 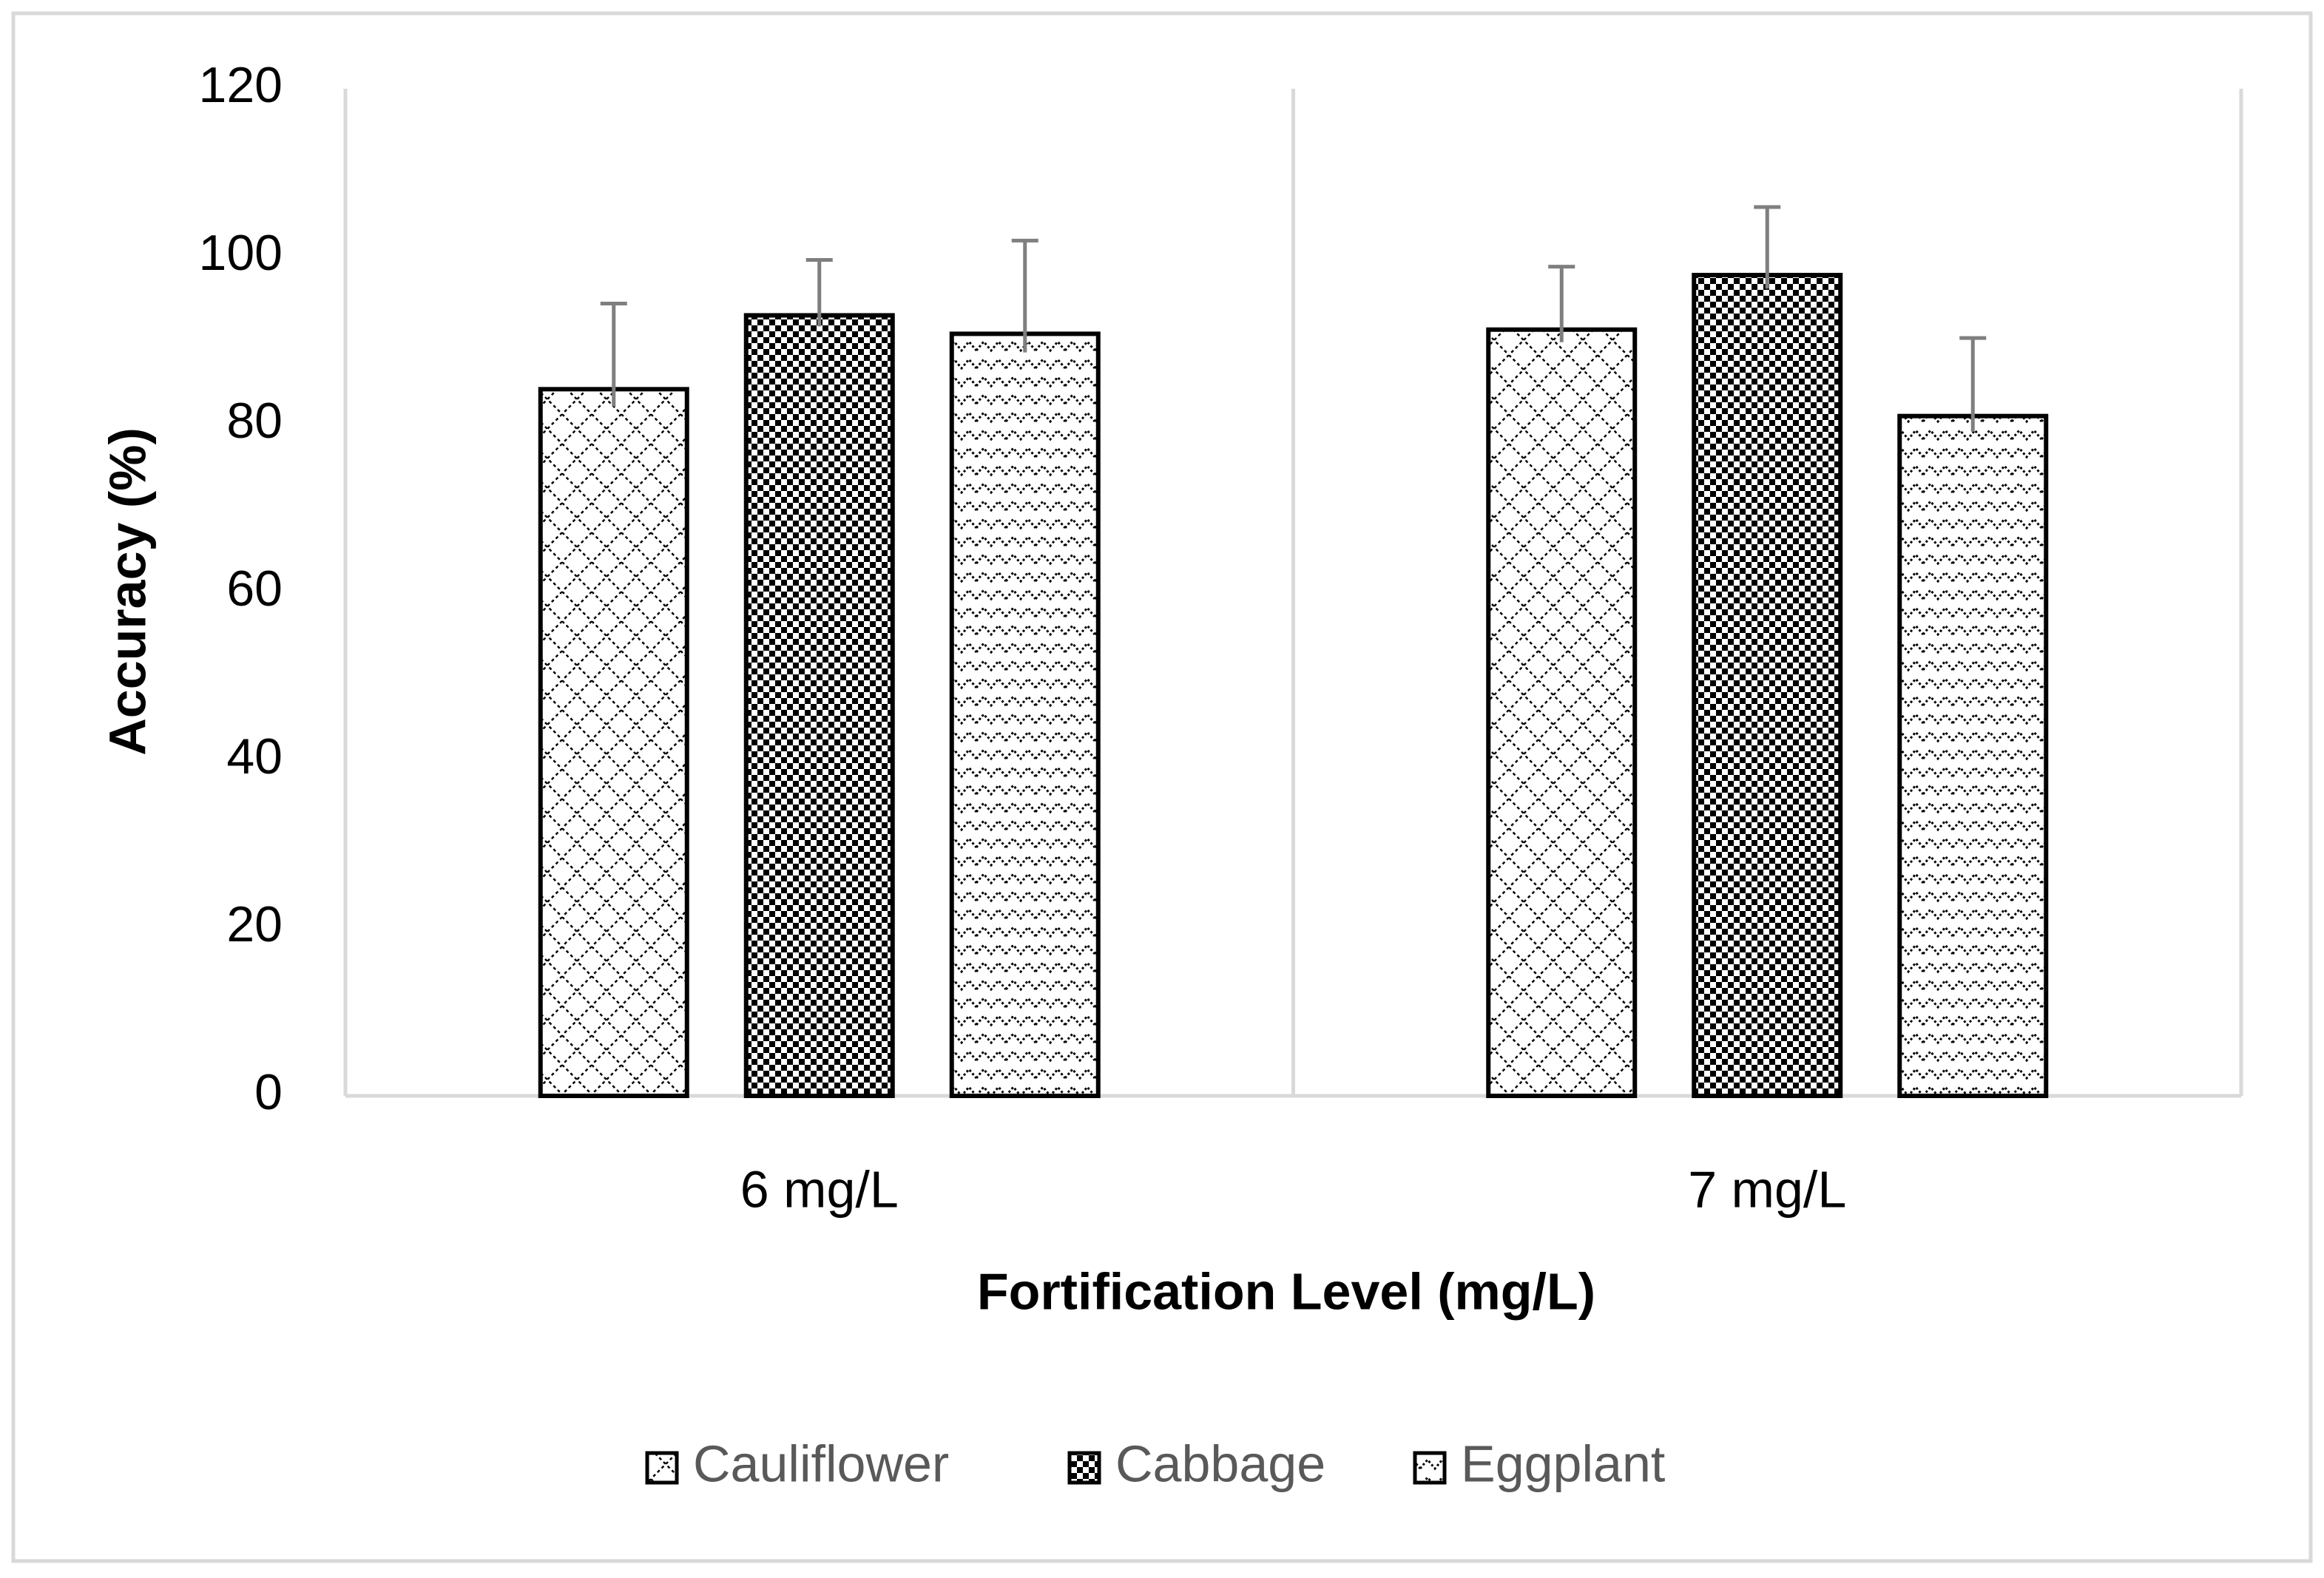 What do you see at coordinates (241, 85) in the screenshot?
I see `y-tick-label: 120` at bounding box center [241, 85].